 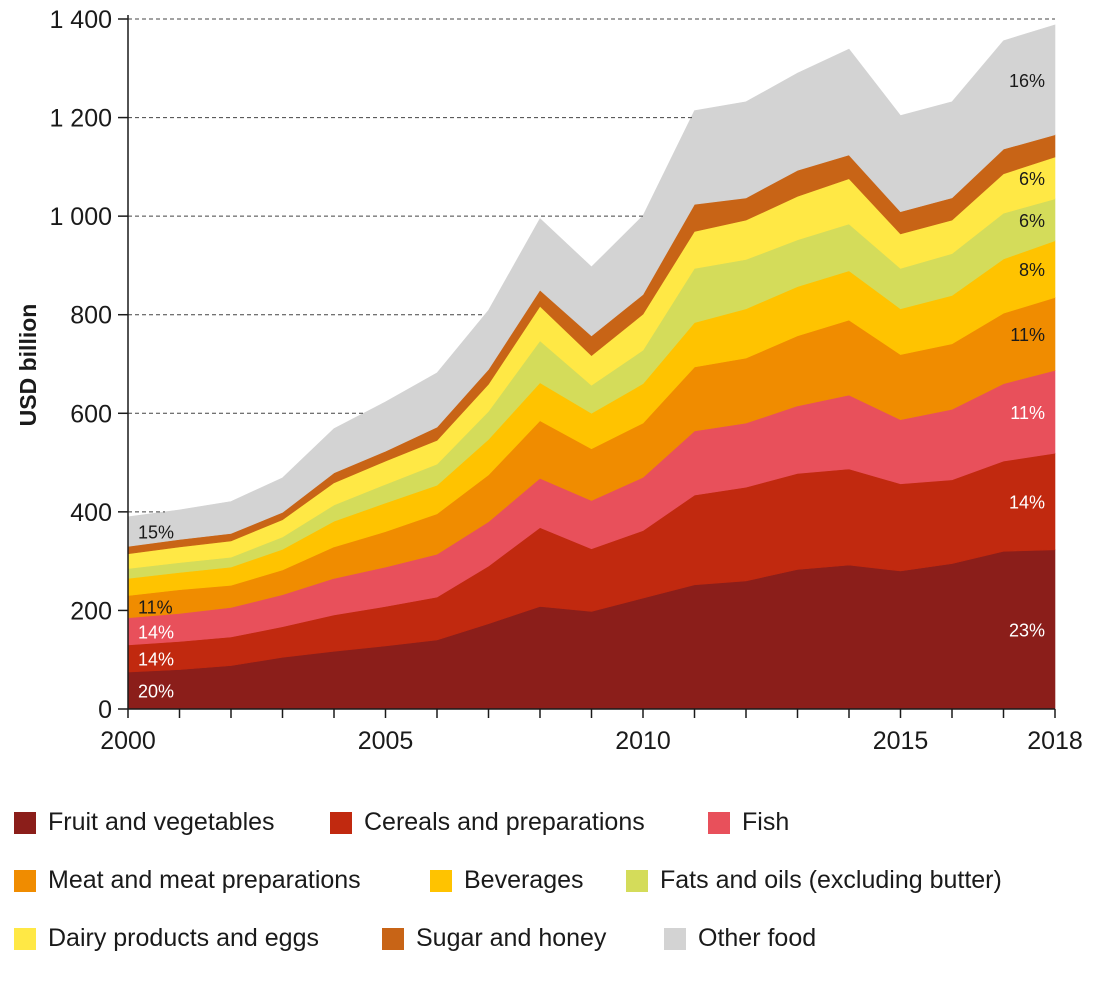 I want to click on x-tick-label: 2018, so click(x=1055, y=741).